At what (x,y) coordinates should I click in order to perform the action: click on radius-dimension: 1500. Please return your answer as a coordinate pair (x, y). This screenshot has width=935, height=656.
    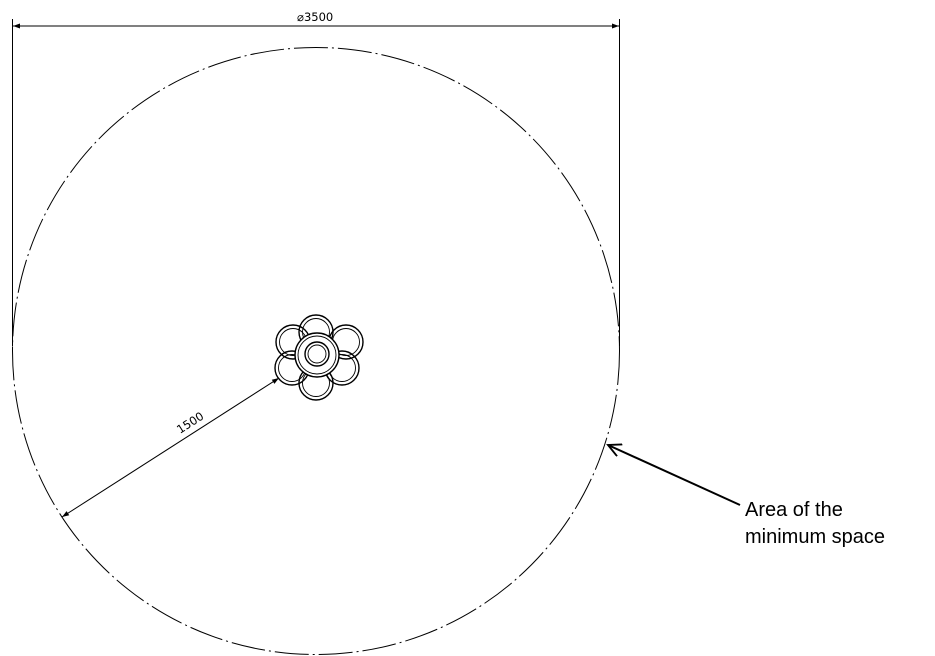
    Looking at the image, I should click on (170, 447).